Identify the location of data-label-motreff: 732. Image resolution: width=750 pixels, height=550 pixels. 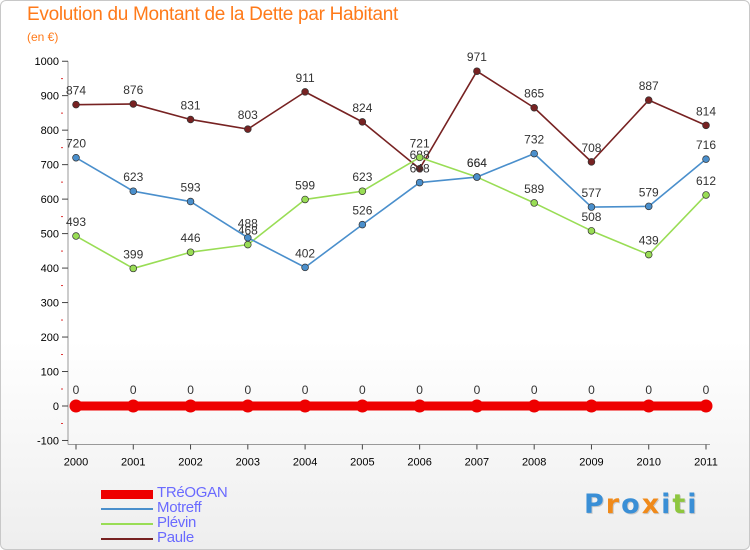
(534, 140).